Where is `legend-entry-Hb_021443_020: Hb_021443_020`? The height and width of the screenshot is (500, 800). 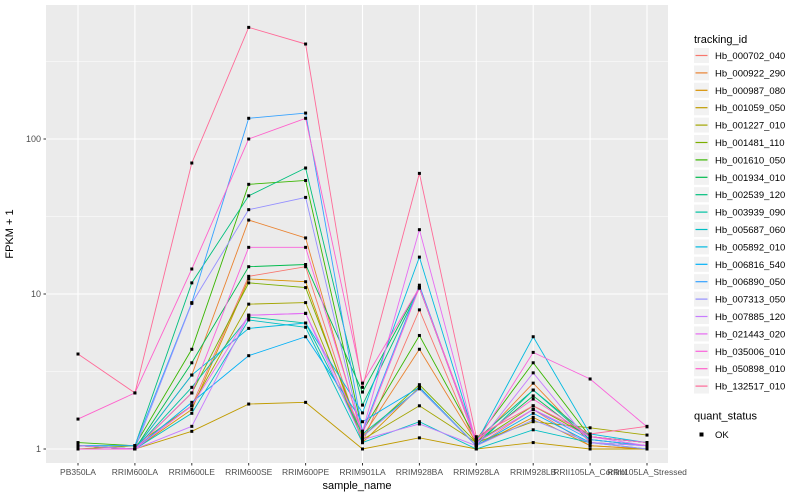 legend-entry-Hb_021443_020: Hb_021443_020 is located at coordinates (739, 334).